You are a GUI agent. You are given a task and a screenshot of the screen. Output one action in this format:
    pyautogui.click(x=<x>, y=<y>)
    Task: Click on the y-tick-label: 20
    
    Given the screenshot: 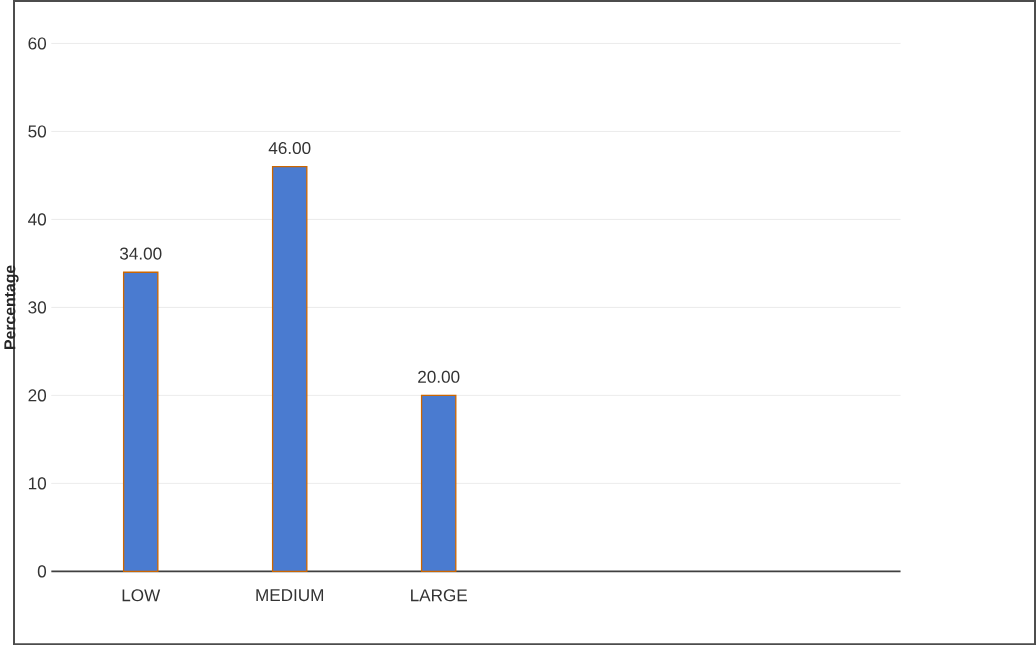 What is the action you would take?
    pyautogui.click(x=37, y=395)
    